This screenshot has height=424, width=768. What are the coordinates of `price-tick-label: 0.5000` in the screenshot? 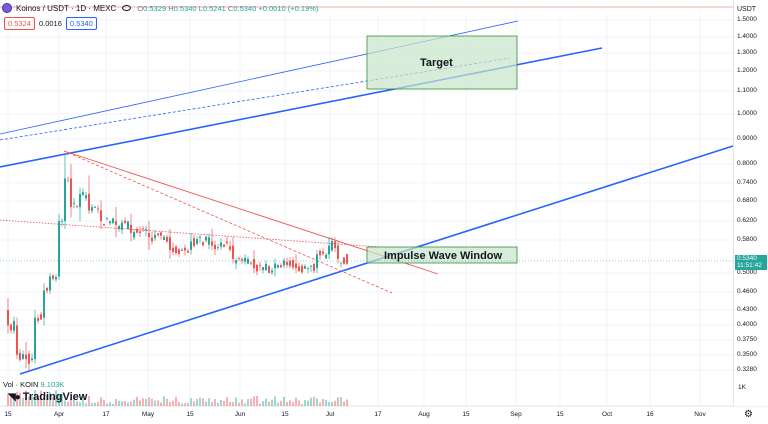 It's located at (747, 272).